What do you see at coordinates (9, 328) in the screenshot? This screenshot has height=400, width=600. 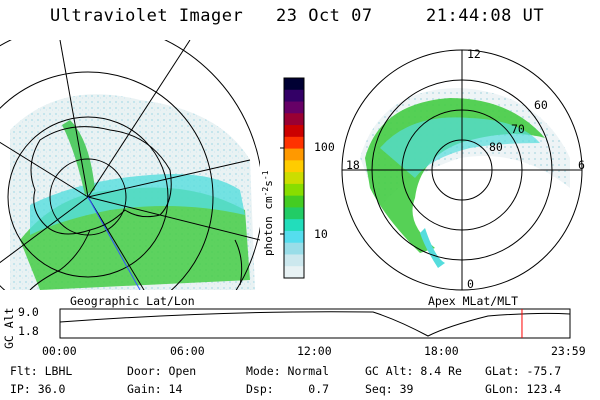 I see `altitude-ylabel: GC Alt` at bounding box center [9, 328].